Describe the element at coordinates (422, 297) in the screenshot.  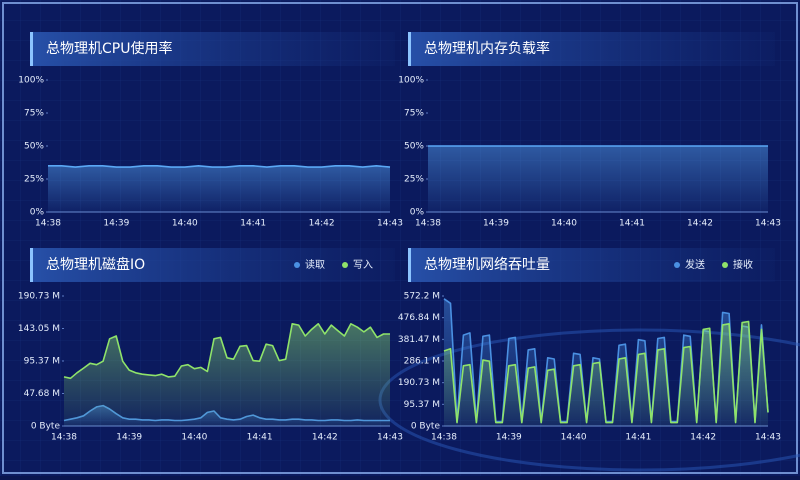
I see `y-tick-label: 572.2 M` at that location.